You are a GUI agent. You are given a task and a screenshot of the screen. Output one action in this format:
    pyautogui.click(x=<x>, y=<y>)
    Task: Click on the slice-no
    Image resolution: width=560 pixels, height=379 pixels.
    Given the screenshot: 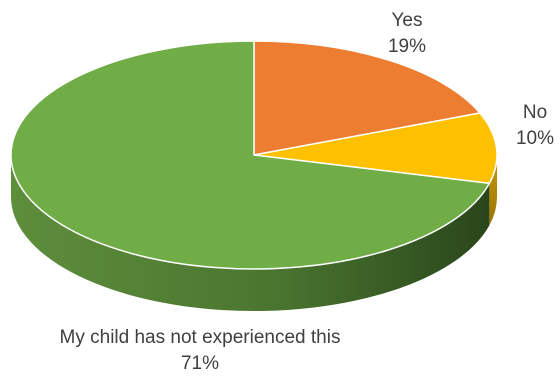 What is the action you would take?
    pyautogui.click(x=375, y=148)
    